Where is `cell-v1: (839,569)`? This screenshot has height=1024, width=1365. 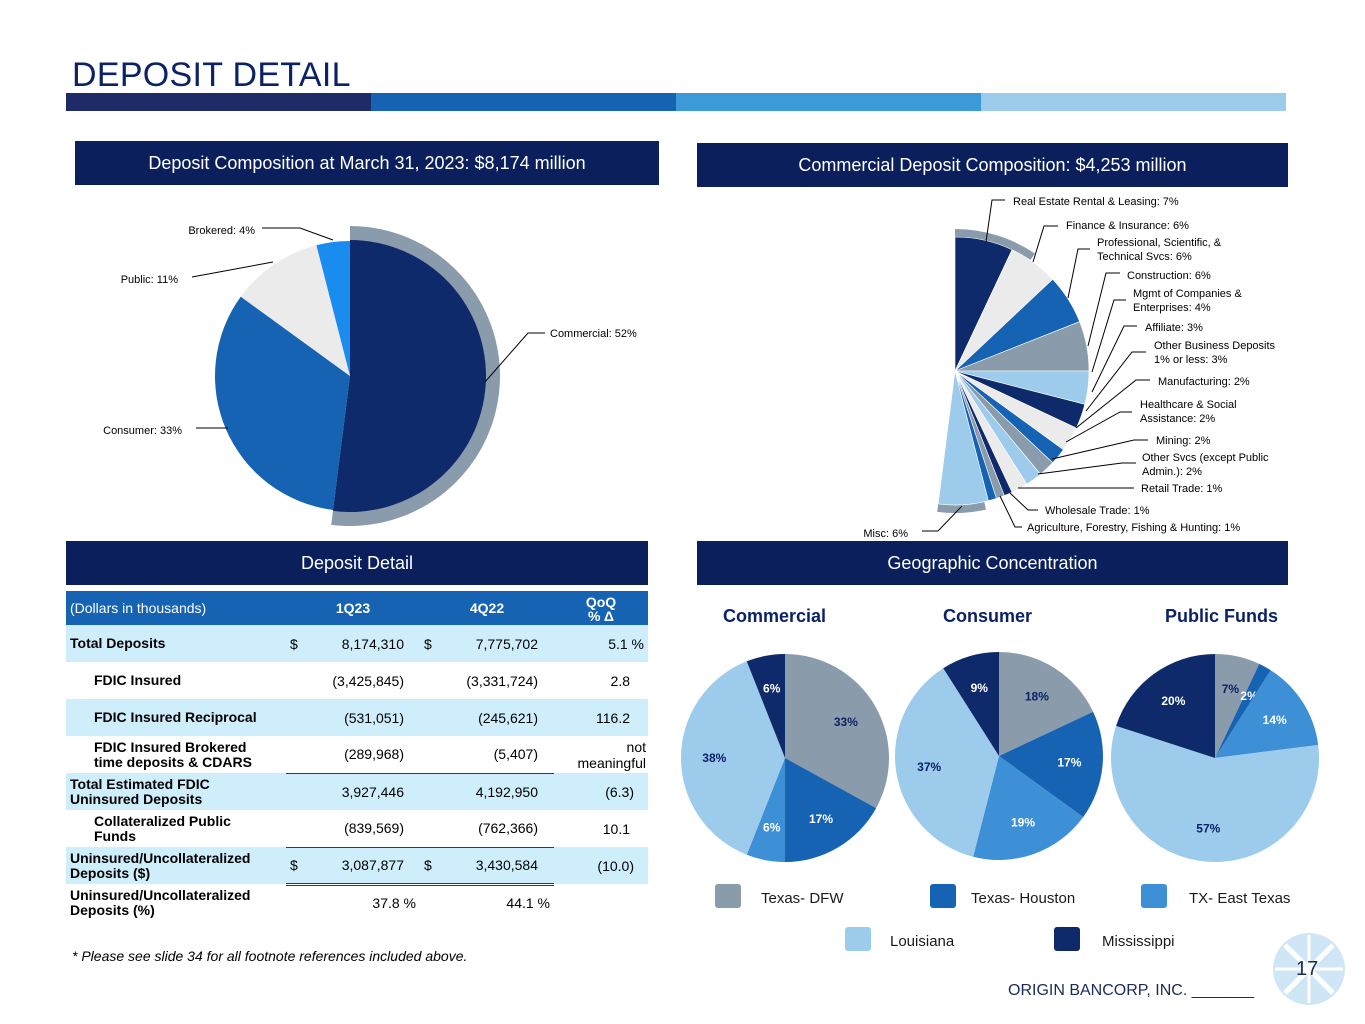 cell-v1: (839,569) is located at coordinates (366, 829).